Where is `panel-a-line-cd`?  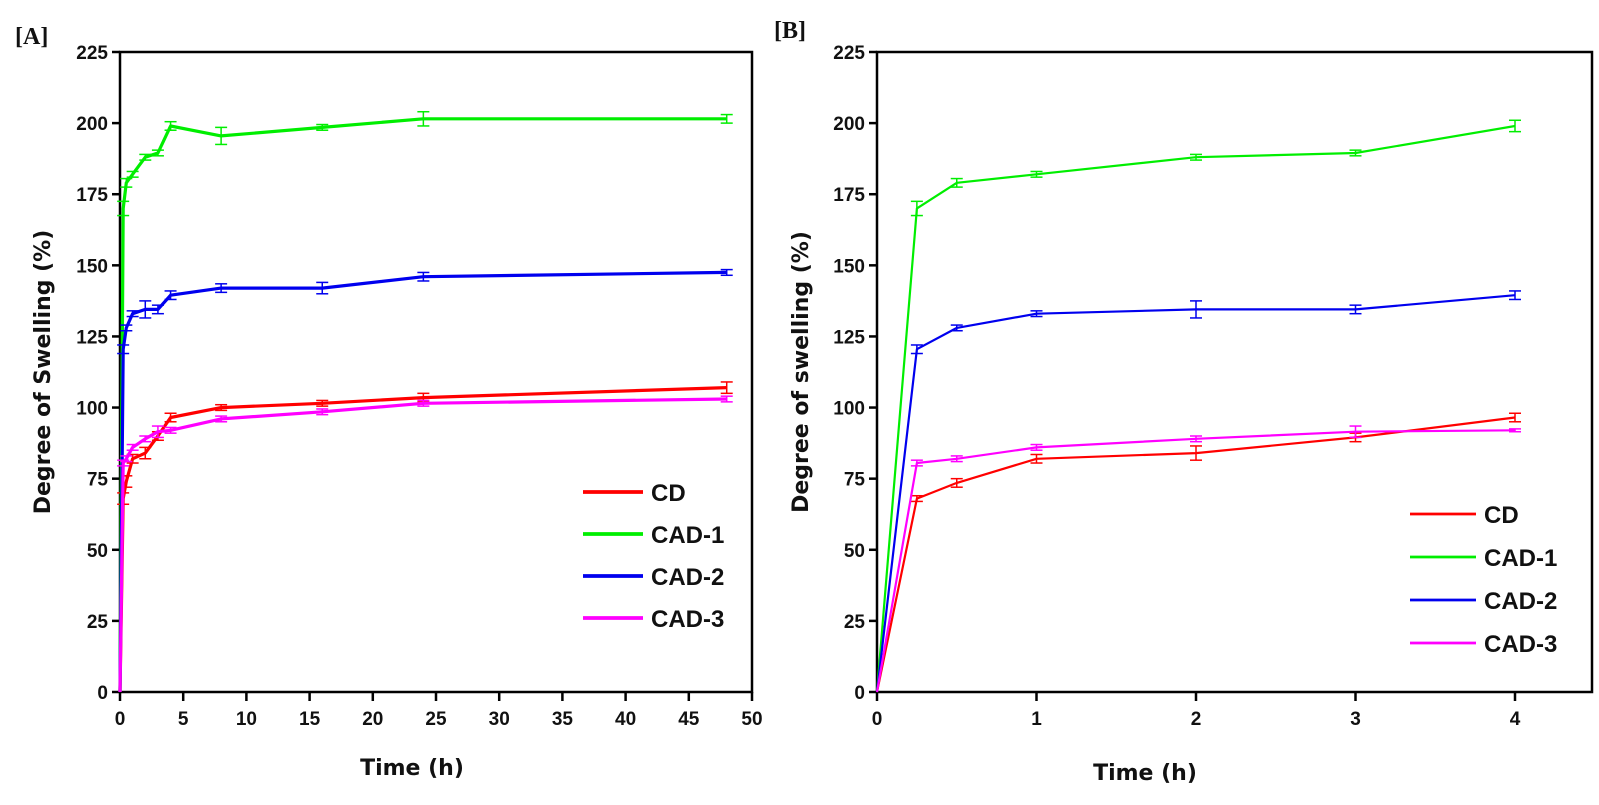
panel-a-line-cd is located at coordinates (422, 539).